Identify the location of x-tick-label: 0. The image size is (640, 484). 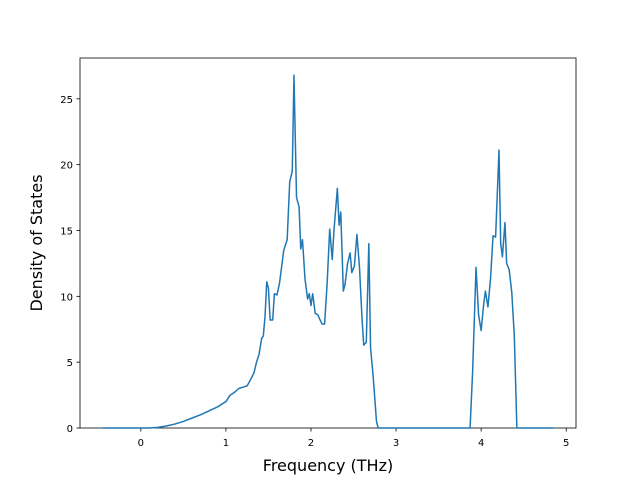
(141, 443).